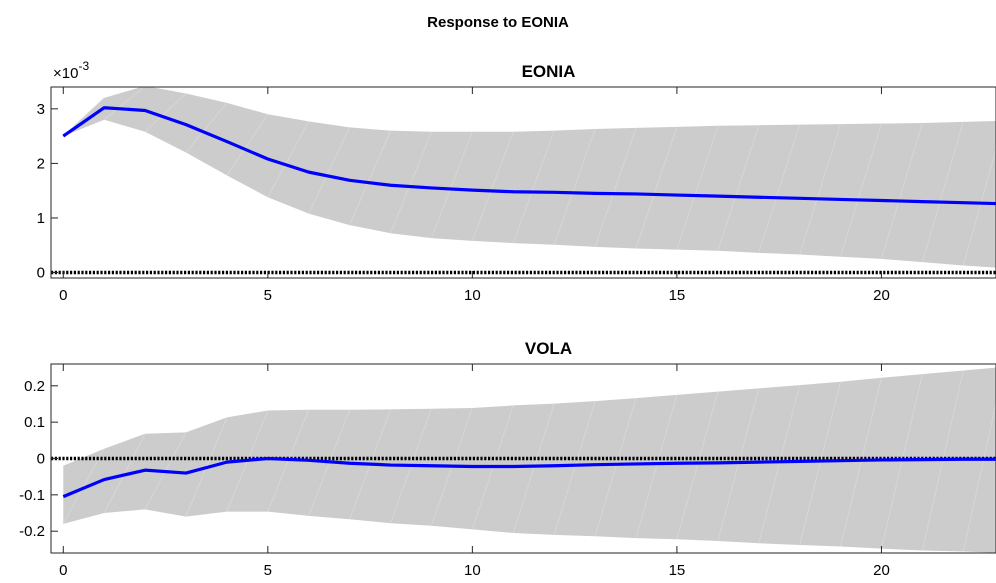  Describe the element at coordinates (34, 422) in the screenshot. I see `y-tick-label: 0.1` at that location.